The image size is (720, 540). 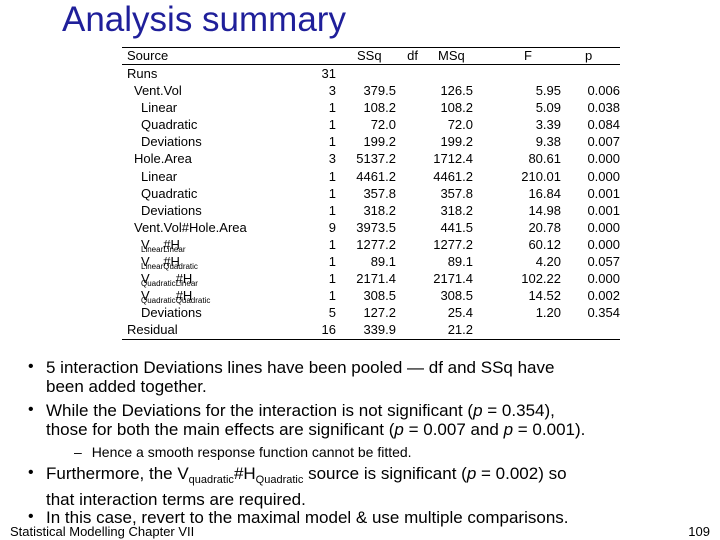 I want to click on cell-f: 5.95, so click(x=548, y=91).